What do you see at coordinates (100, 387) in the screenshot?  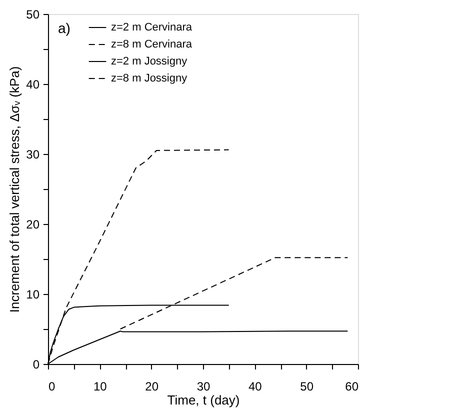 I see `x-tick-label: 10` at bounding box center [100, 387].